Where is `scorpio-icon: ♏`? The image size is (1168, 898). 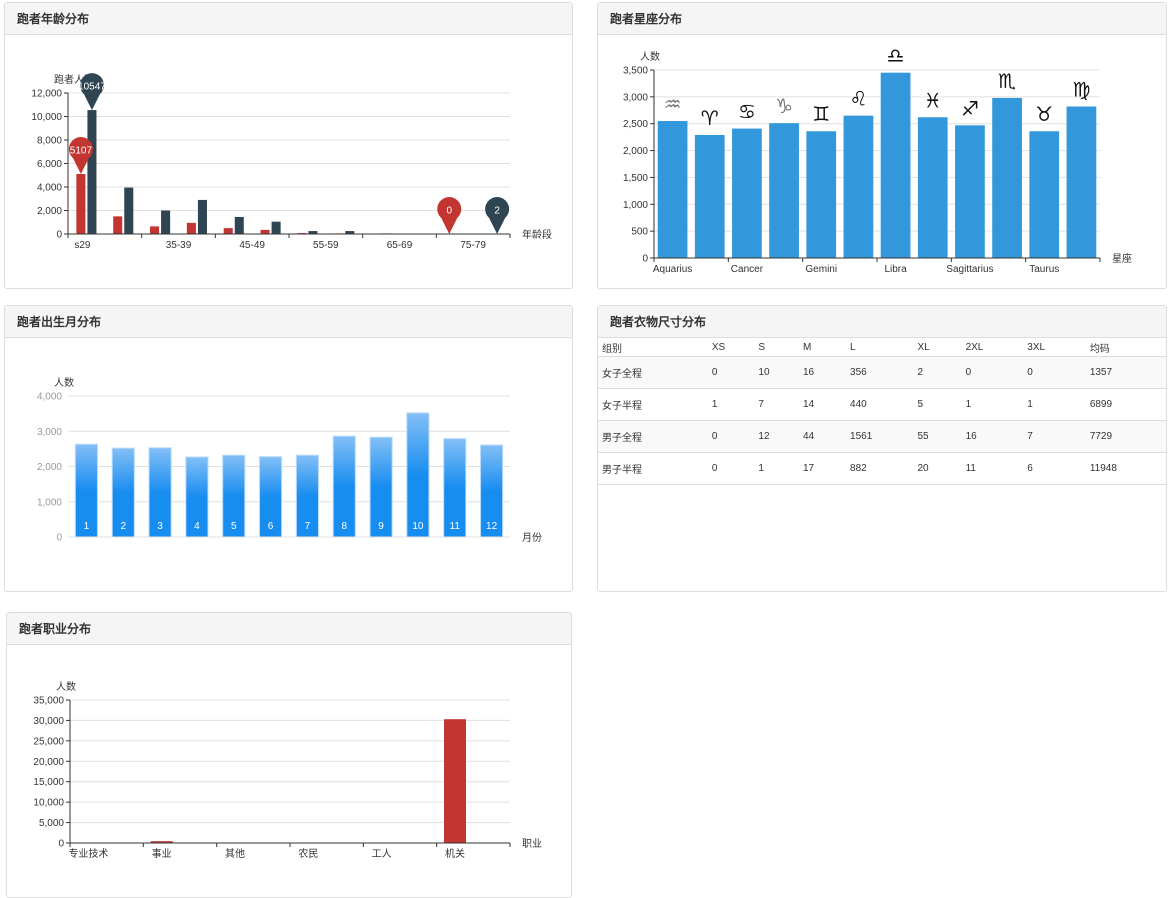
scorpio-icon: ♏ is located at coordinates (1007, 82).